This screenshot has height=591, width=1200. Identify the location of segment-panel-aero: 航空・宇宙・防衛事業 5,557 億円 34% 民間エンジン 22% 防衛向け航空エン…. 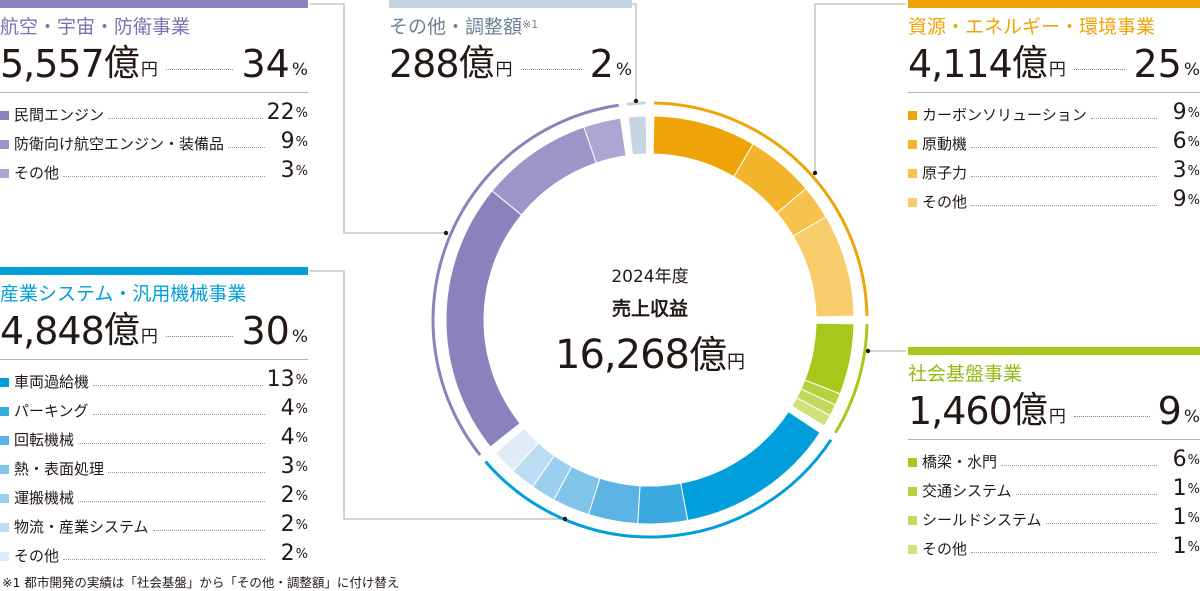
(154, 92).